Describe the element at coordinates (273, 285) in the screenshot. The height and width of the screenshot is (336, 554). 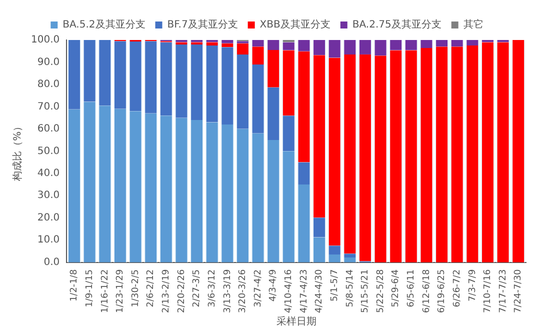
I see `x-tick-label: 4/3-4/9` at that location.